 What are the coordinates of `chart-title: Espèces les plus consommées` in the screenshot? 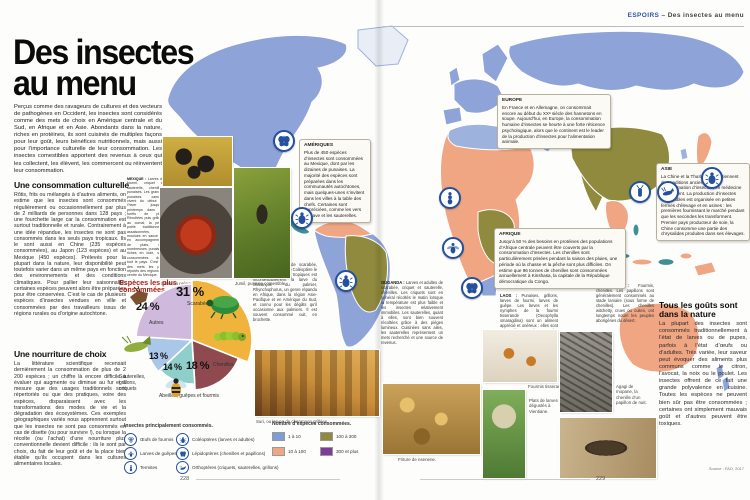 It's located at (148, 286).